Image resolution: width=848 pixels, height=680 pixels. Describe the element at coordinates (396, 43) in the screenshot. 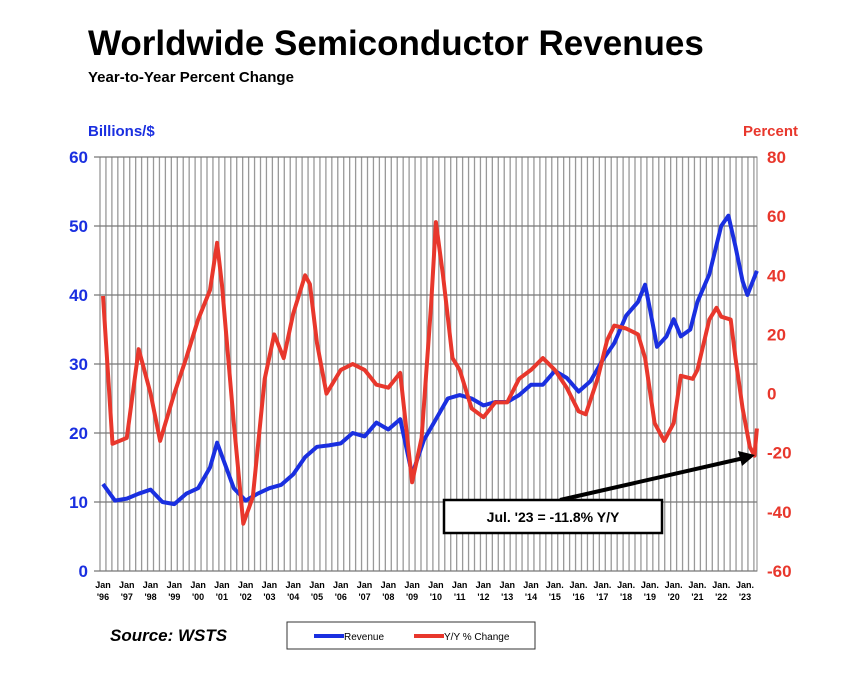

I see `chart-title: Worldwide Semiconductor Revenues` at that location.